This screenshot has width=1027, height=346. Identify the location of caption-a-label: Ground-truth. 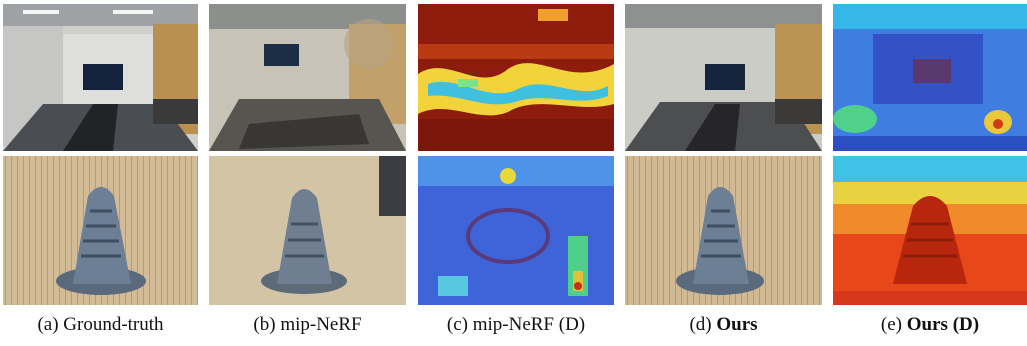
(113, 324).